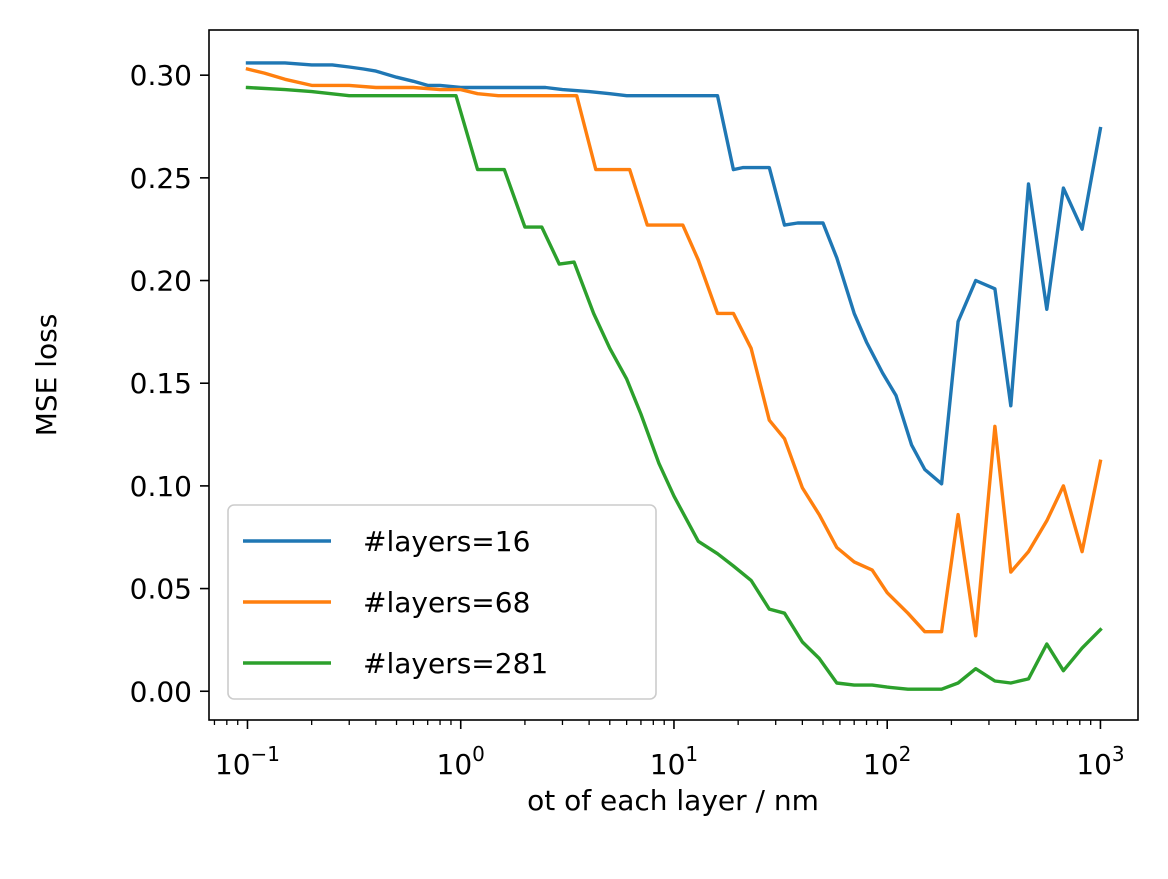 The height and width of the screenshot is (879, 1168). Describe the element at coordinates (161, 75) in the screenshot. I see `y-tick-label: 0.30` at that location.